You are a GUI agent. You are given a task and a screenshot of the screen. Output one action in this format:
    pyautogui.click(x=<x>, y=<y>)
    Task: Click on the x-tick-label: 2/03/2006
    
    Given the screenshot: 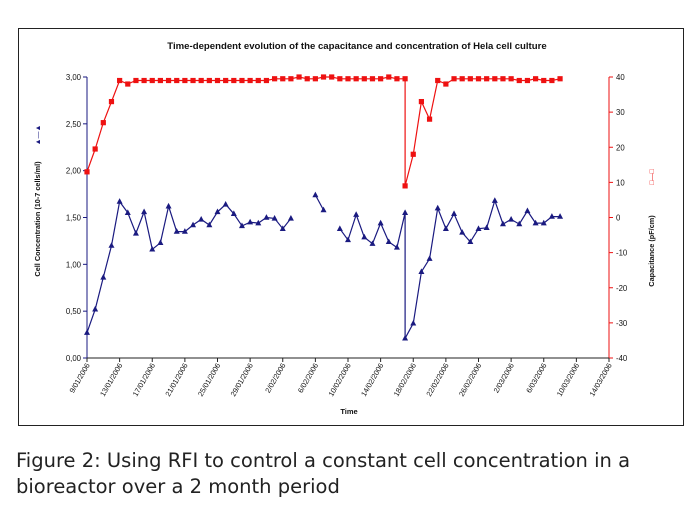 What is the action you would take?
    pyautogui.click(x=504, y=378)
    